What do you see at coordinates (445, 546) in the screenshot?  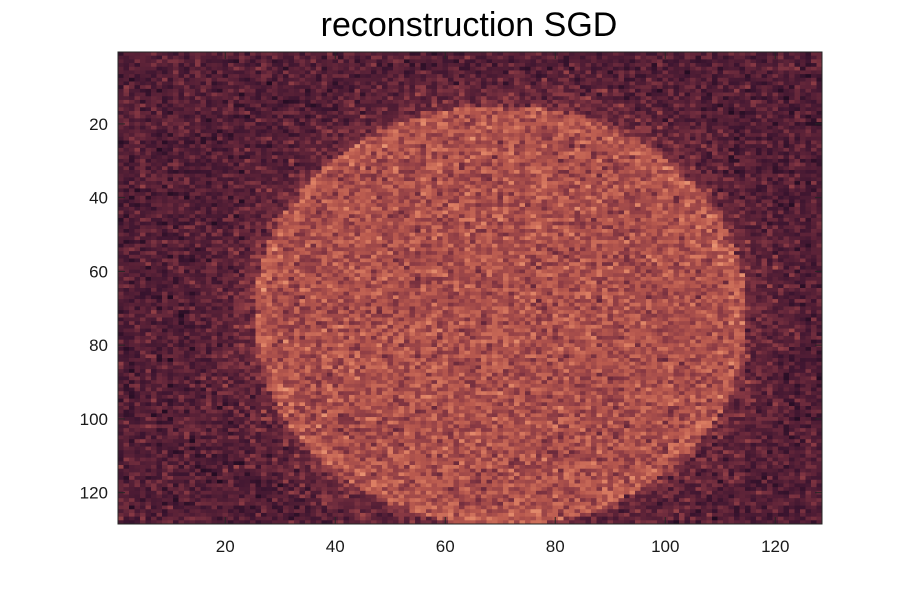 I see `x-tick-label: 60` at bounding box center [445, 546].